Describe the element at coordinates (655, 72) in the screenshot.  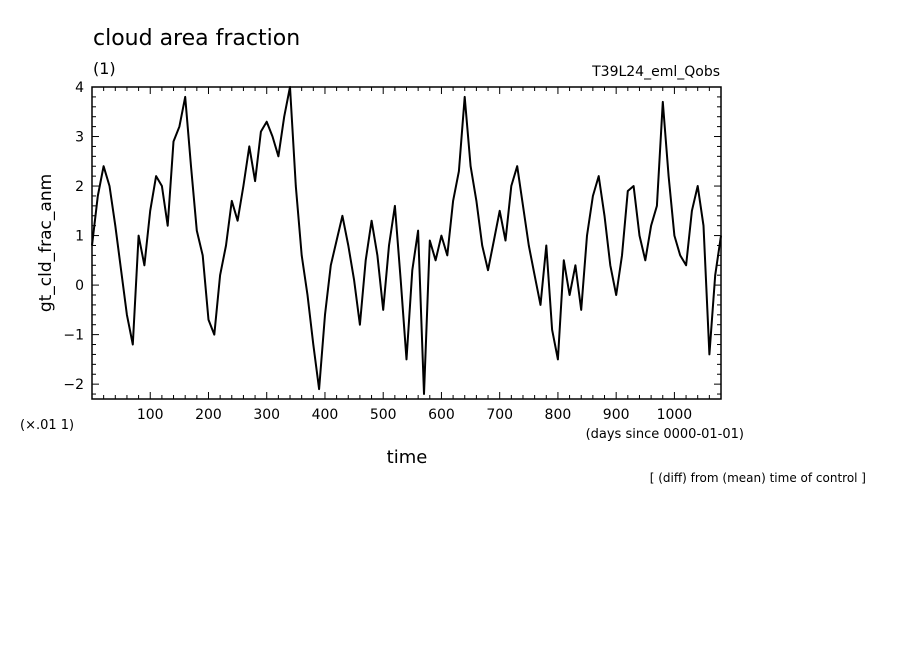
I see `experiment-label: T39L24_eml_Qobs` at that location.